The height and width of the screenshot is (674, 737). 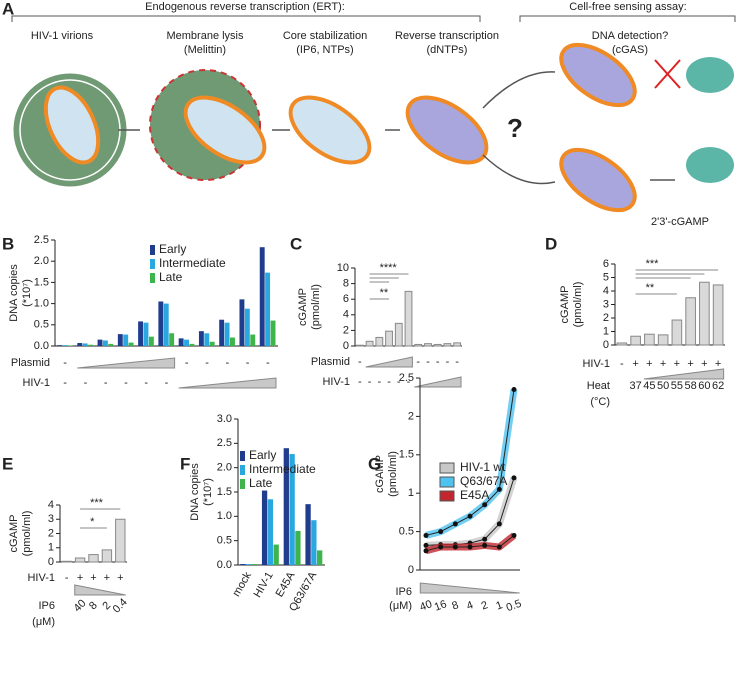 I want to click on legend-label: Early, so click(x=172, y=249).